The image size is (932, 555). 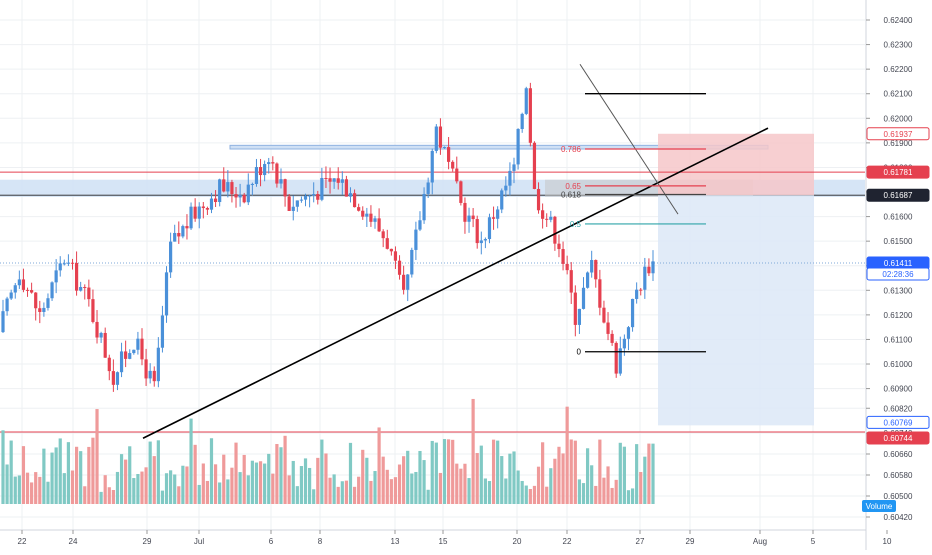 What do you see at coordinates (629, 139) in the screenshot?
I see `projection-line` at bounding box center [629, 139].